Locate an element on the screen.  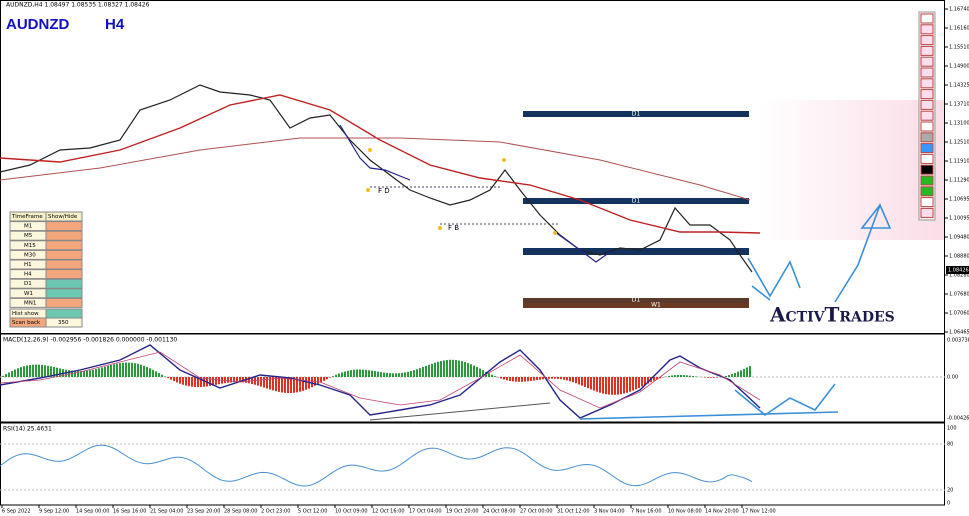
time-label: 12 Oct 16:00 is located at coordinates (388, 512).